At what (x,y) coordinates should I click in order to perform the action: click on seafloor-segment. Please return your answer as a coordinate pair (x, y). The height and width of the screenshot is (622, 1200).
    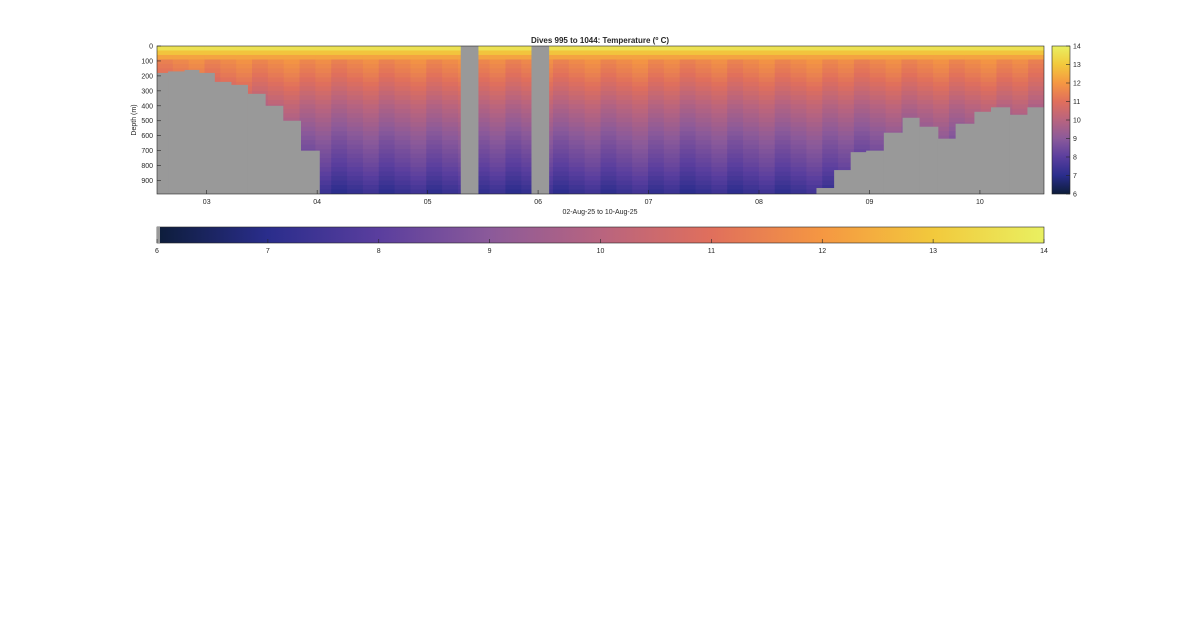
    Looking at the image, I should click on (192, 131).